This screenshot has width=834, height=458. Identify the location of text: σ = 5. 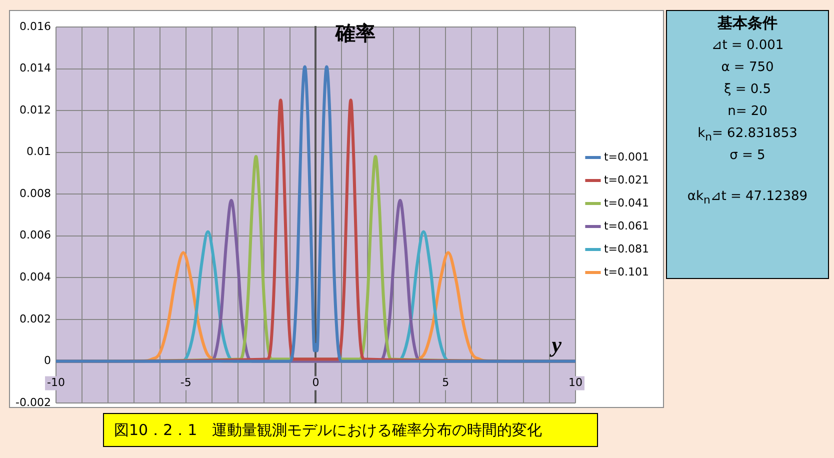
(747, 156).